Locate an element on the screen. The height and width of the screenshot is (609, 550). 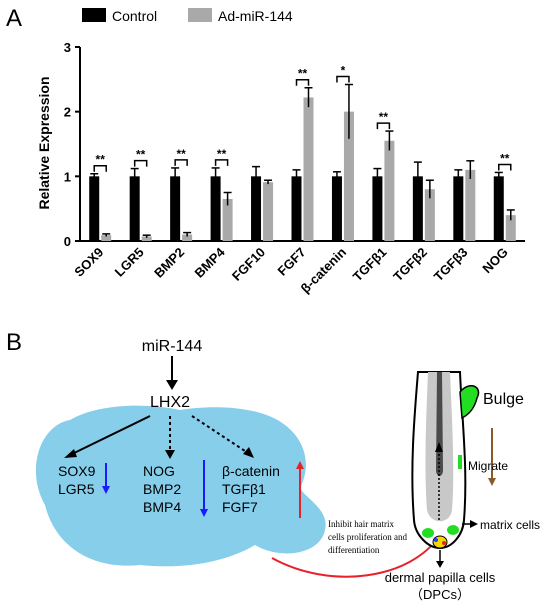
sig-label-7: ** is located at coordinates (384, 117).